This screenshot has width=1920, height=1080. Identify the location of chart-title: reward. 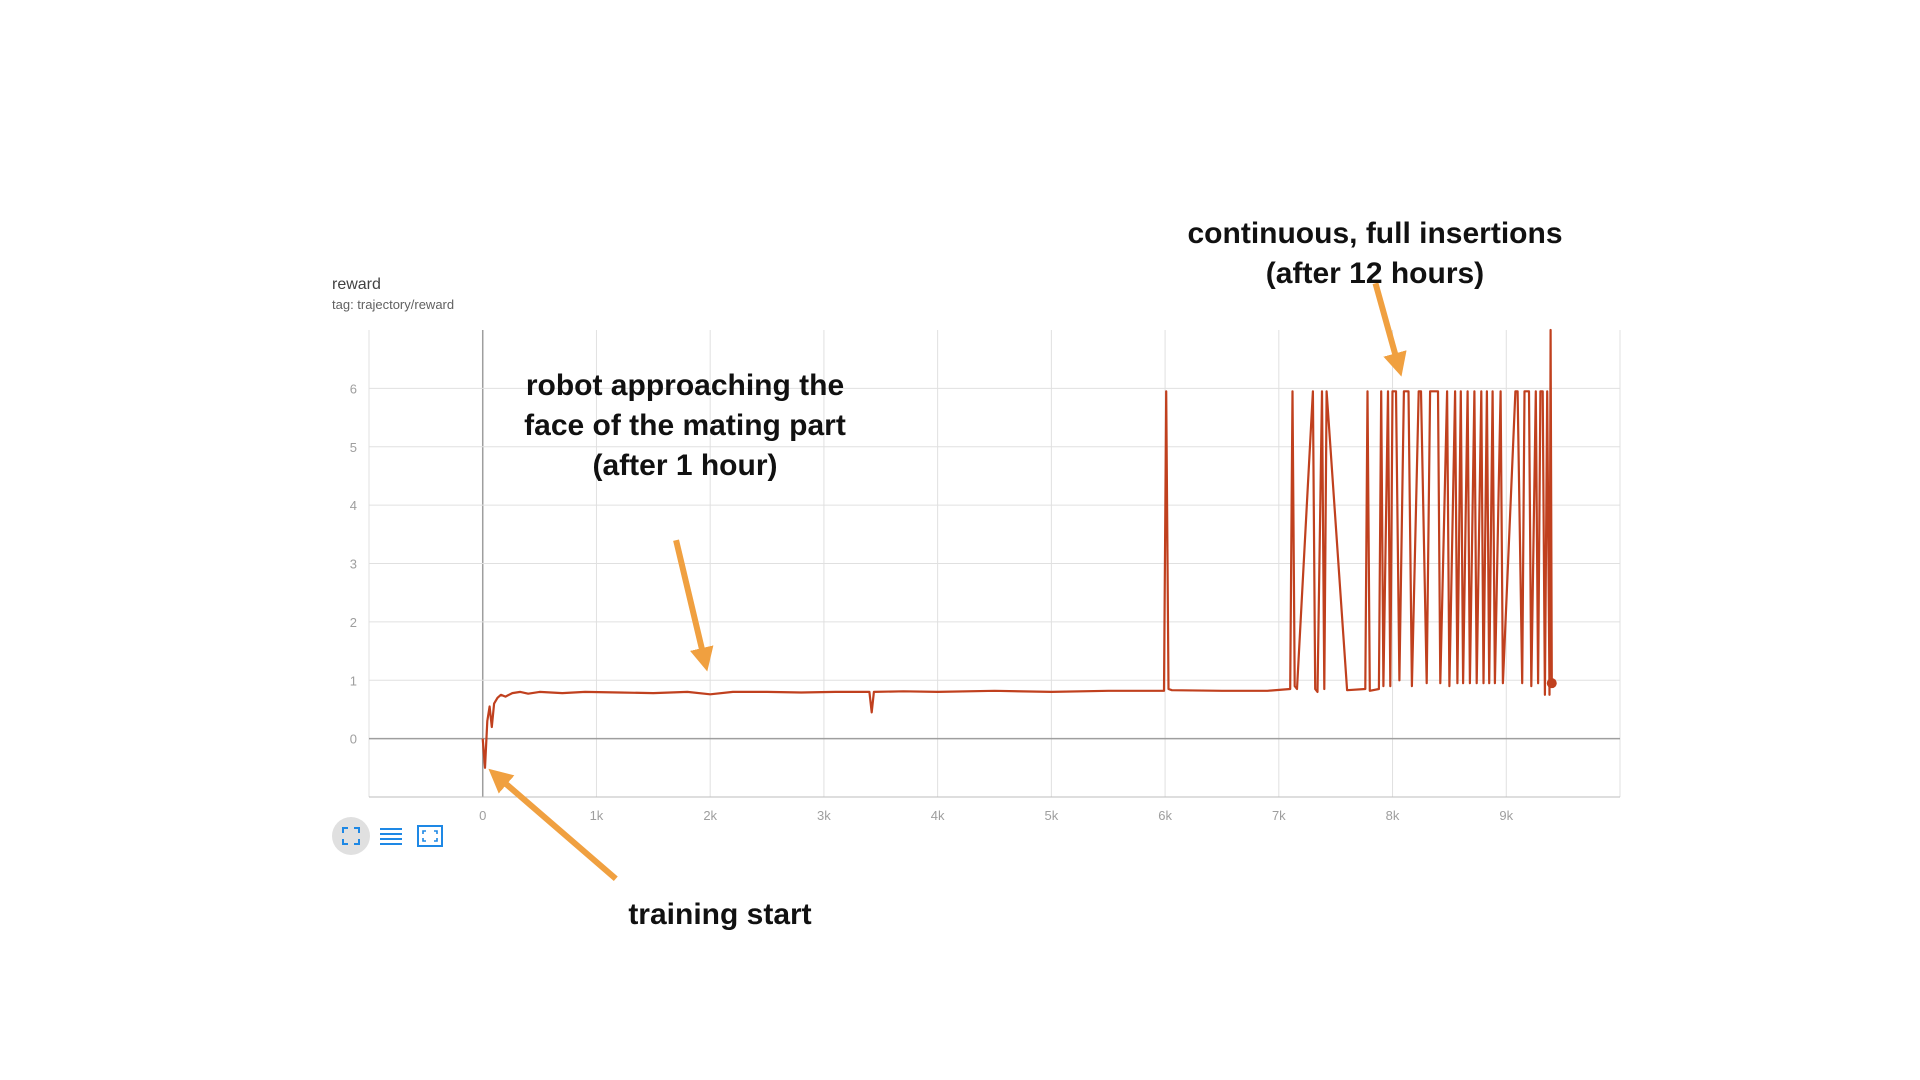
(356, 284).